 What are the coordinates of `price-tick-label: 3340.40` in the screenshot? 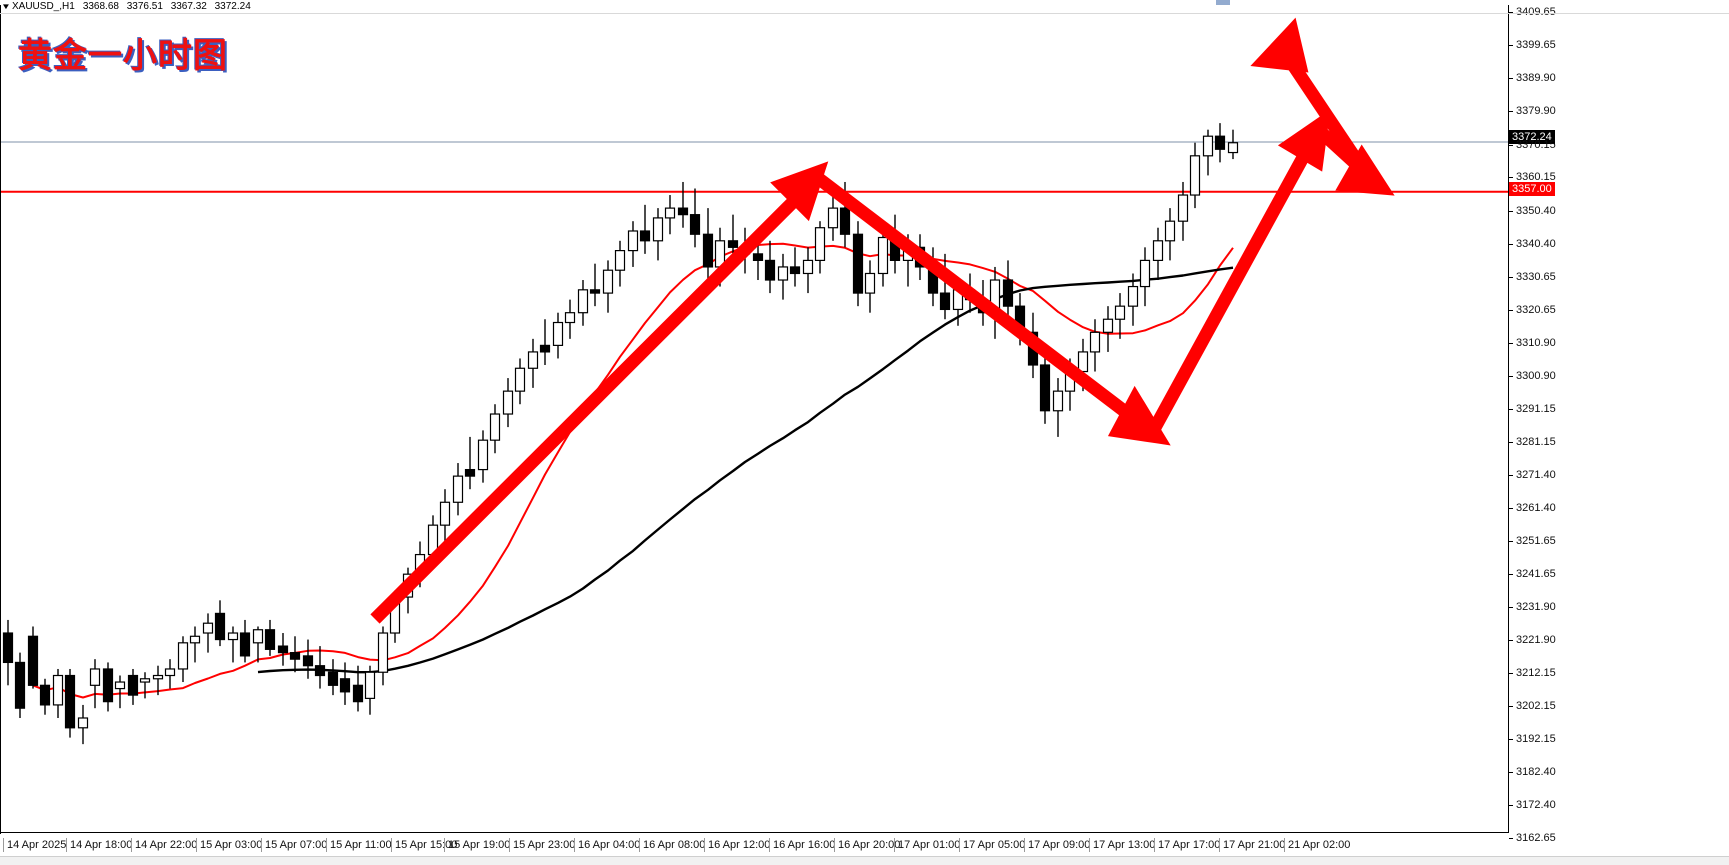 It's located at (1536, 244).